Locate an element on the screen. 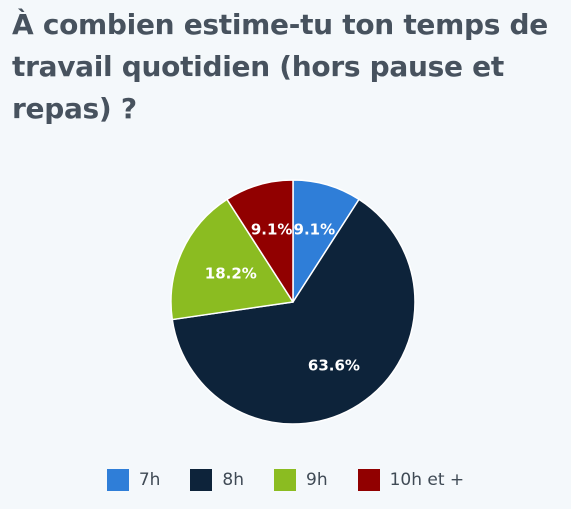  legend-swatch-7h is located at coordinates (117, 480).